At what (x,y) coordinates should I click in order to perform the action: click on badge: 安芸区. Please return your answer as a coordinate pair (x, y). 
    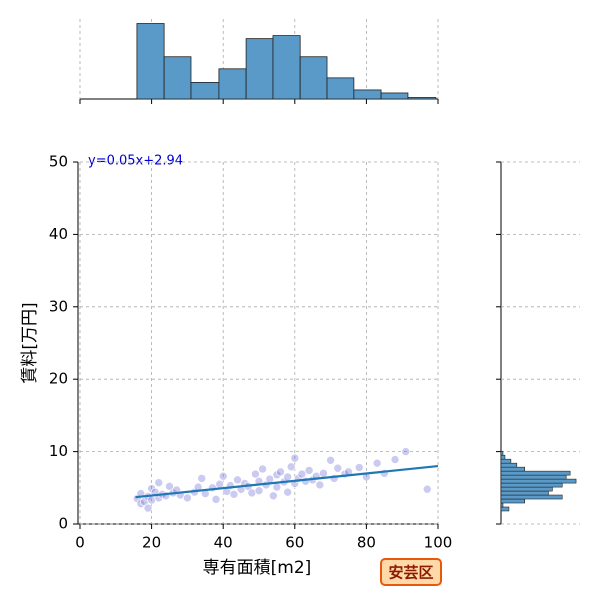
    Looking at the image, I should click on (410, 573).